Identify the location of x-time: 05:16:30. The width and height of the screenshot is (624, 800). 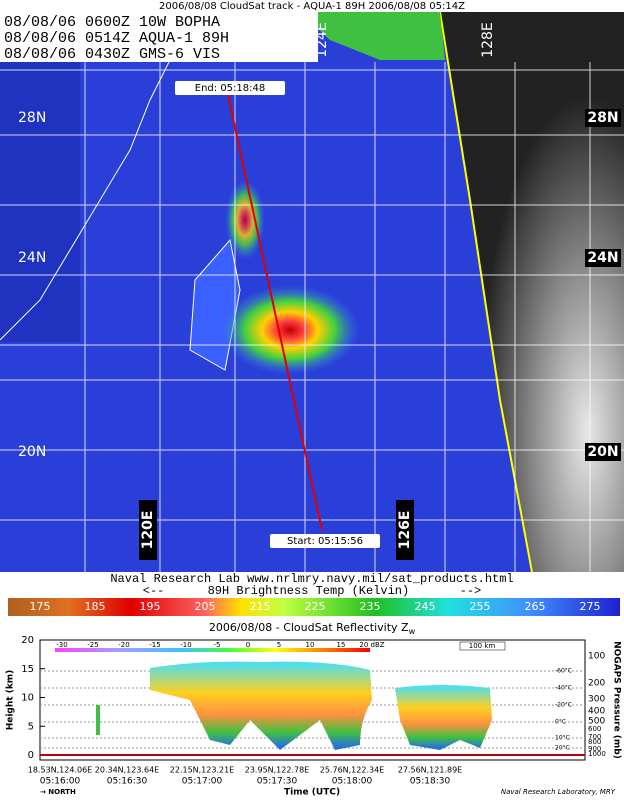
(127, 782).